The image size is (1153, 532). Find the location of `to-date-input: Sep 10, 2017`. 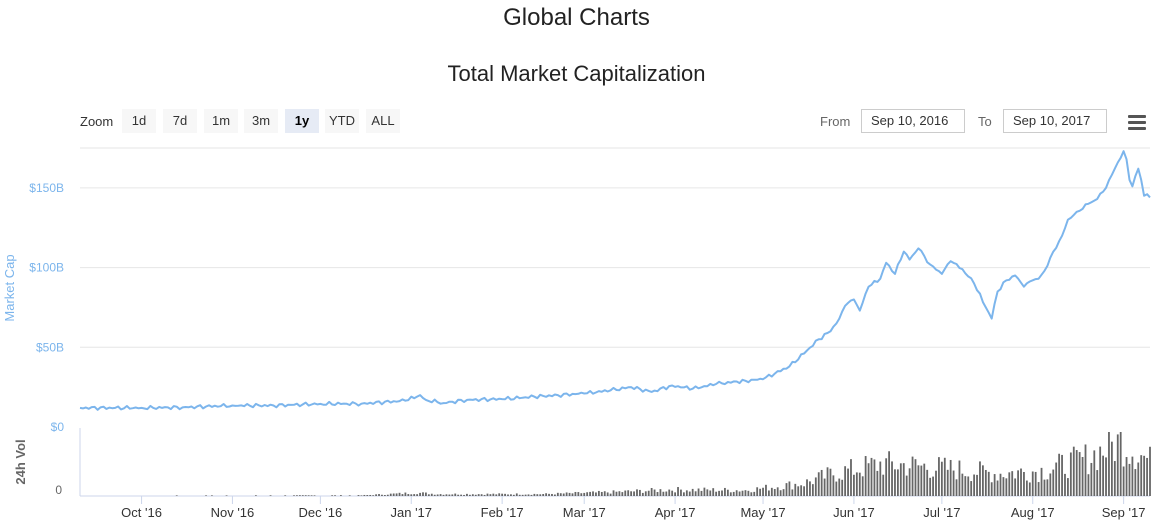

to-date-input: Sep 10, 2017 is located at coordinates (1055, 121).